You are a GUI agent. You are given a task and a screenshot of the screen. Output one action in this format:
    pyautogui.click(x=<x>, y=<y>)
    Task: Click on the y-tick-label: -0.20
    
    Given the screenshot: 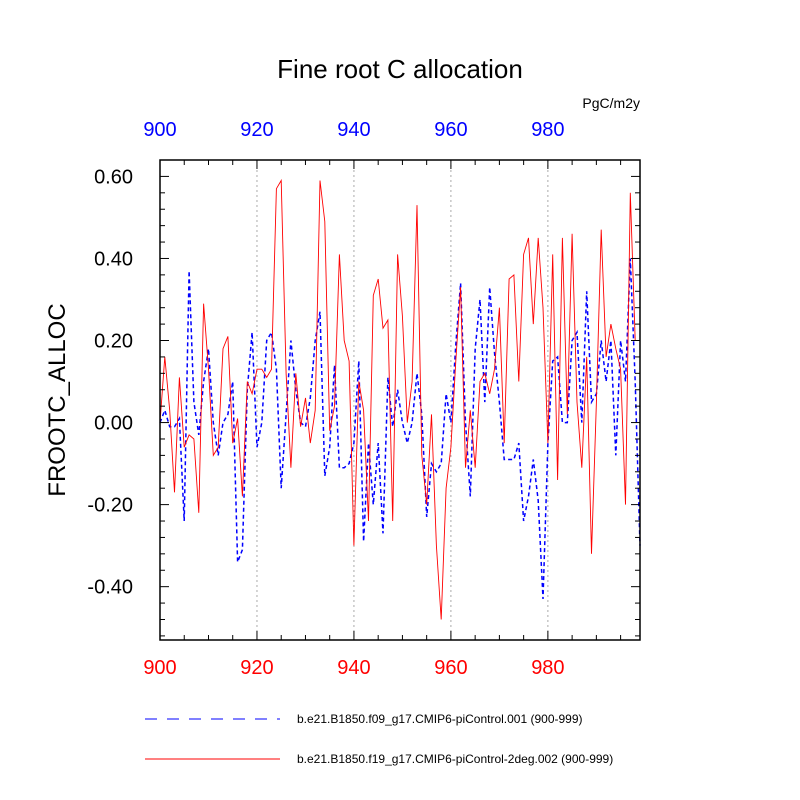 What is the action you would take?
    pyautogui.click(x=110, y=506)
    